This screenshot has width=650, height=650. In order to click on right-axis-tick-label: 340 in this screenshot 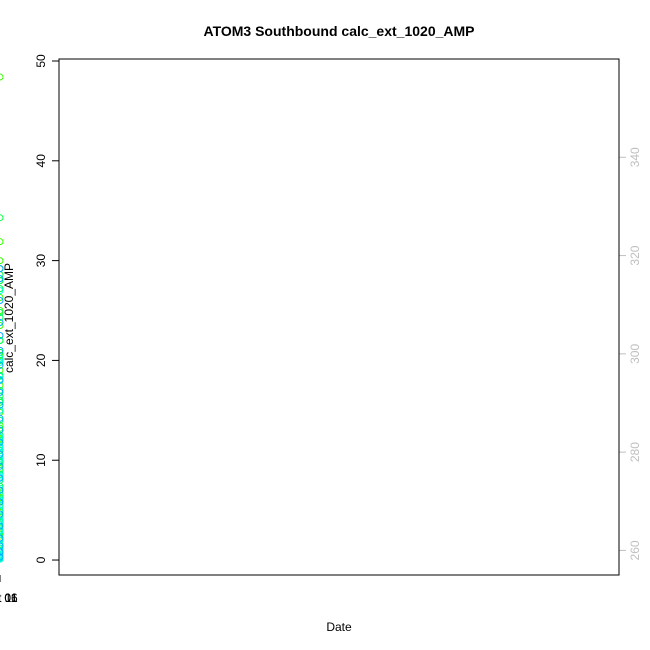, I will do `click(635, 157)`.